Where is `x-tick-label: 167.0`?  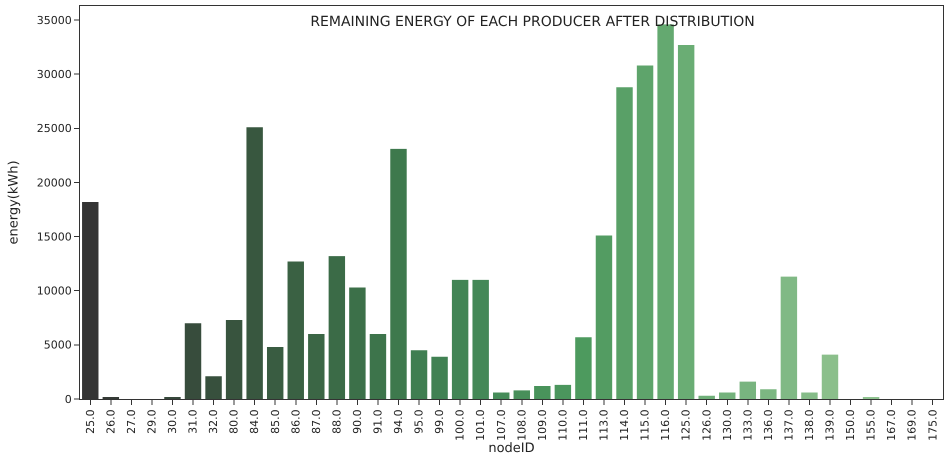 x-tick-label: 167.0 is located at coordinates (891, 425).